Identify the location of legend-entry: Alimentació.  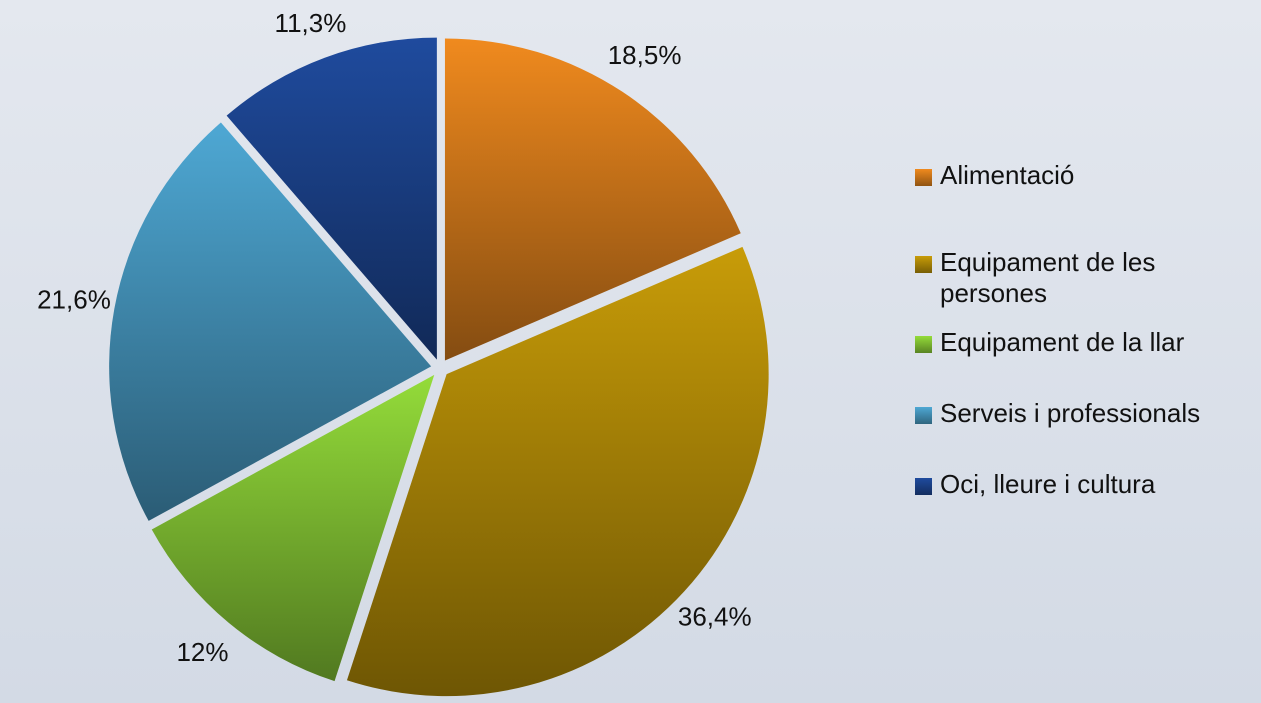
(1085, 175).